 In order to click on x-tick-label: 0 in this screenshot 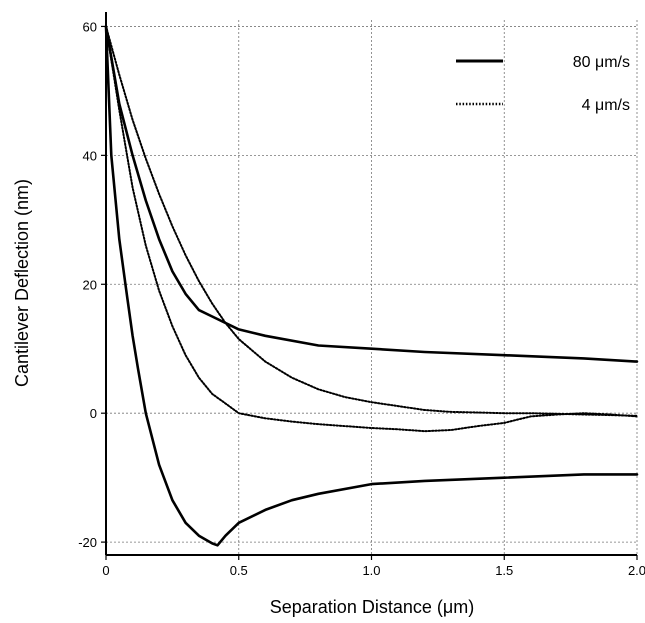, I will do `click(105, 570)`.